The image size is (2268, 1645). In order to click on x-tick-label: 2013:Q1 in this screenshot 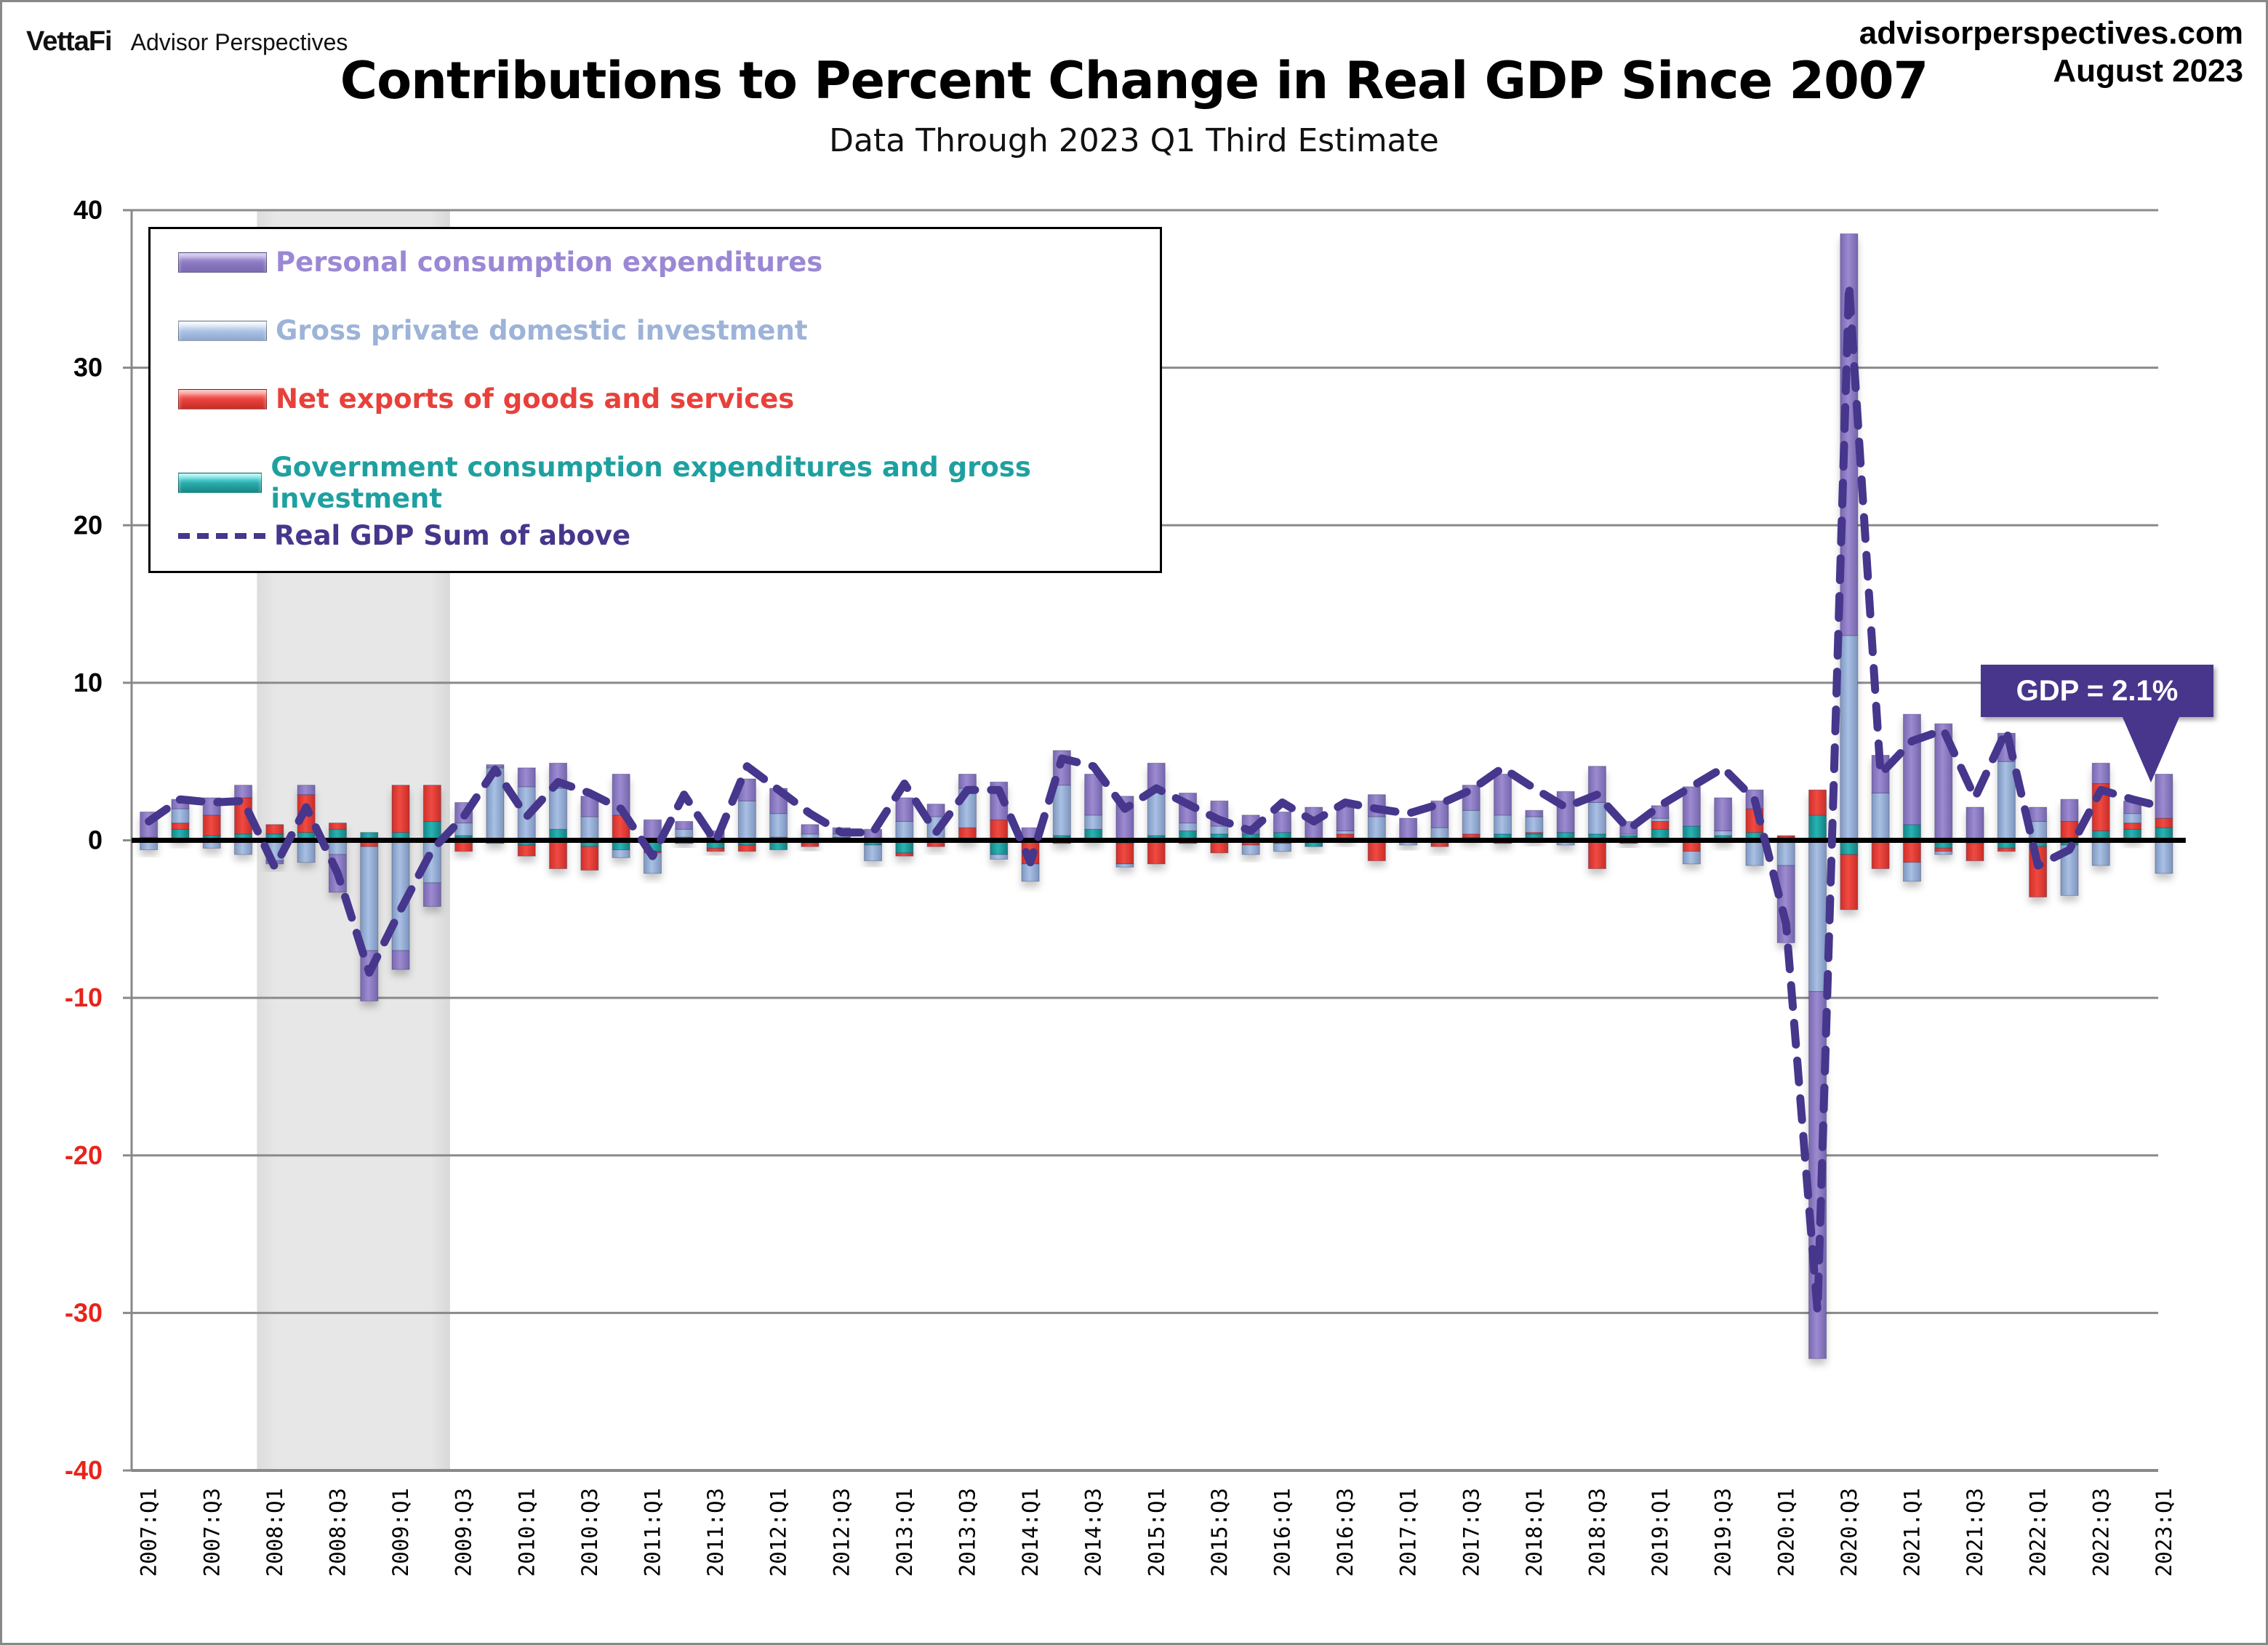, I will do `click(904, 1532)`.